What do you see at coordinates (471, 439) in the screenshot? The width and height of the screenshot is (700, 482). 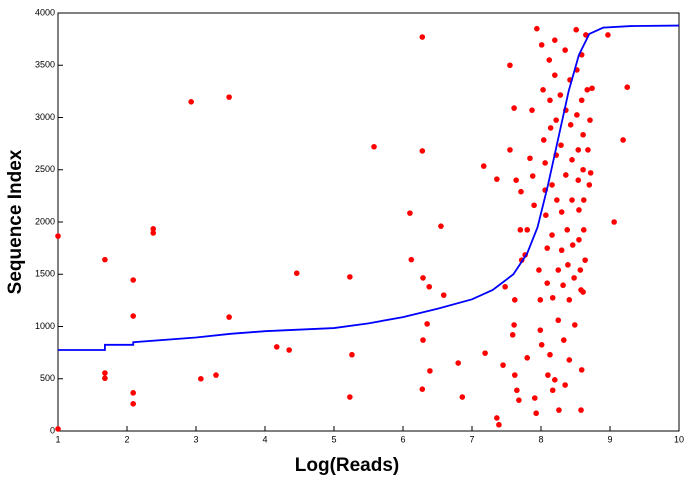 I see `x-tick-label: 7` at bounding box center [471, 439].